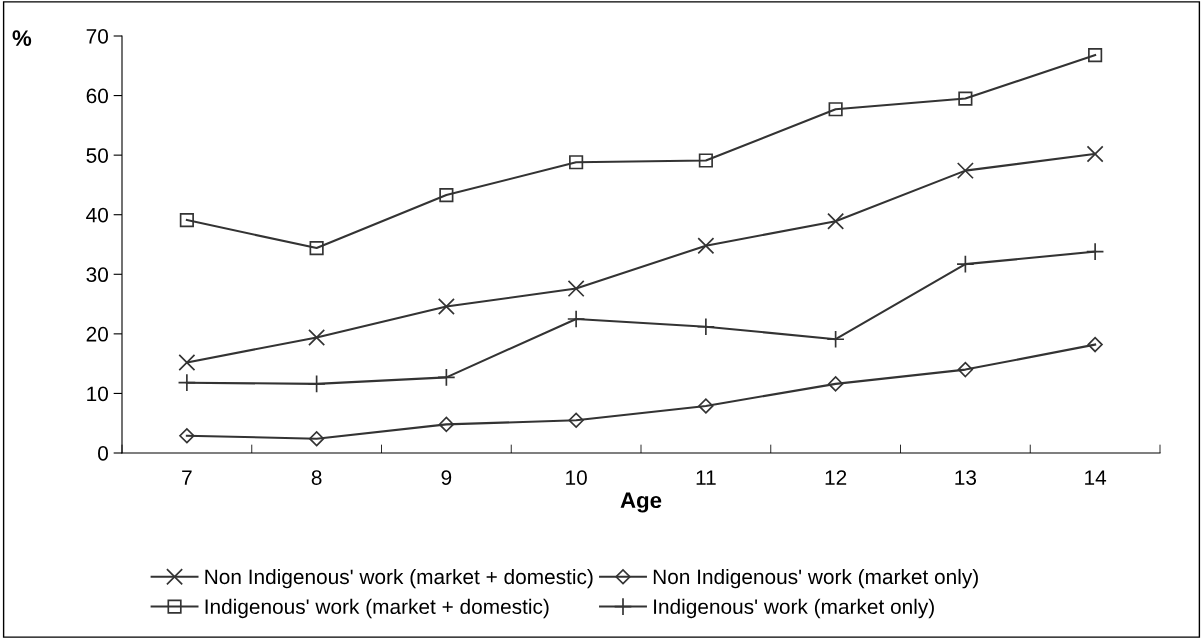  Describe the element at coordinates (836, 477) in the screenshot. I see `x-tick-label: 12` at that location.